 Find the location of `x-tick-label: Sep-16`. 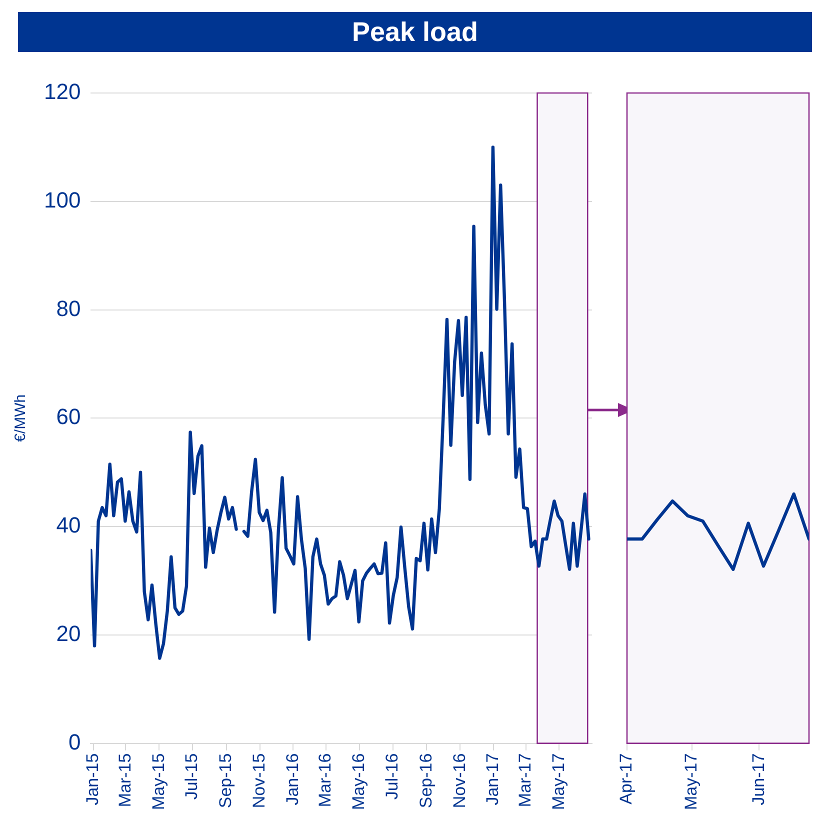

x-tick-label: Sep-16 is located at coordinates (426, 780).